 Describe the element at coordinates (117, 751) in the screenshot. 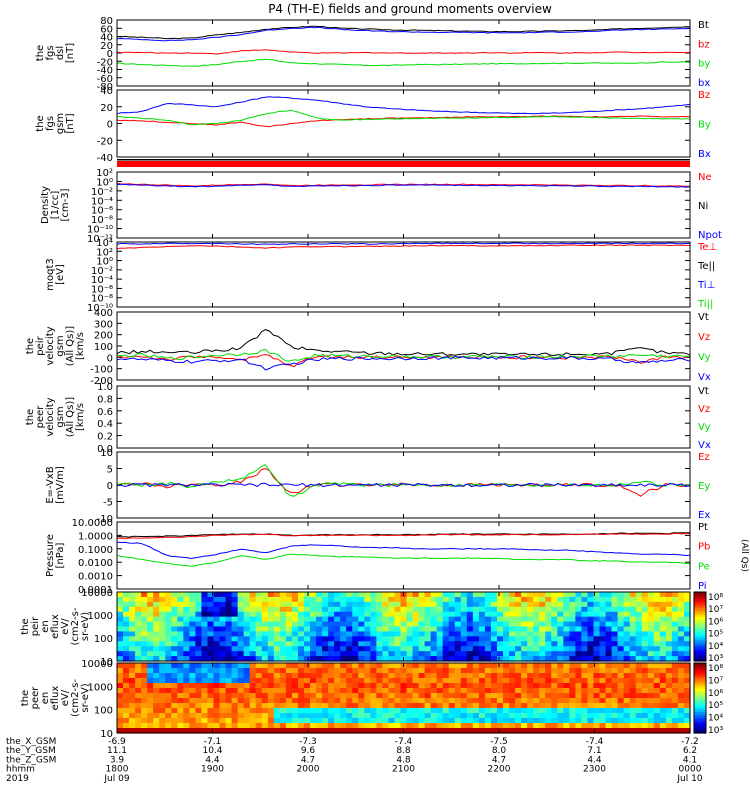

I see `xaxis-value: 11.1` at that location.